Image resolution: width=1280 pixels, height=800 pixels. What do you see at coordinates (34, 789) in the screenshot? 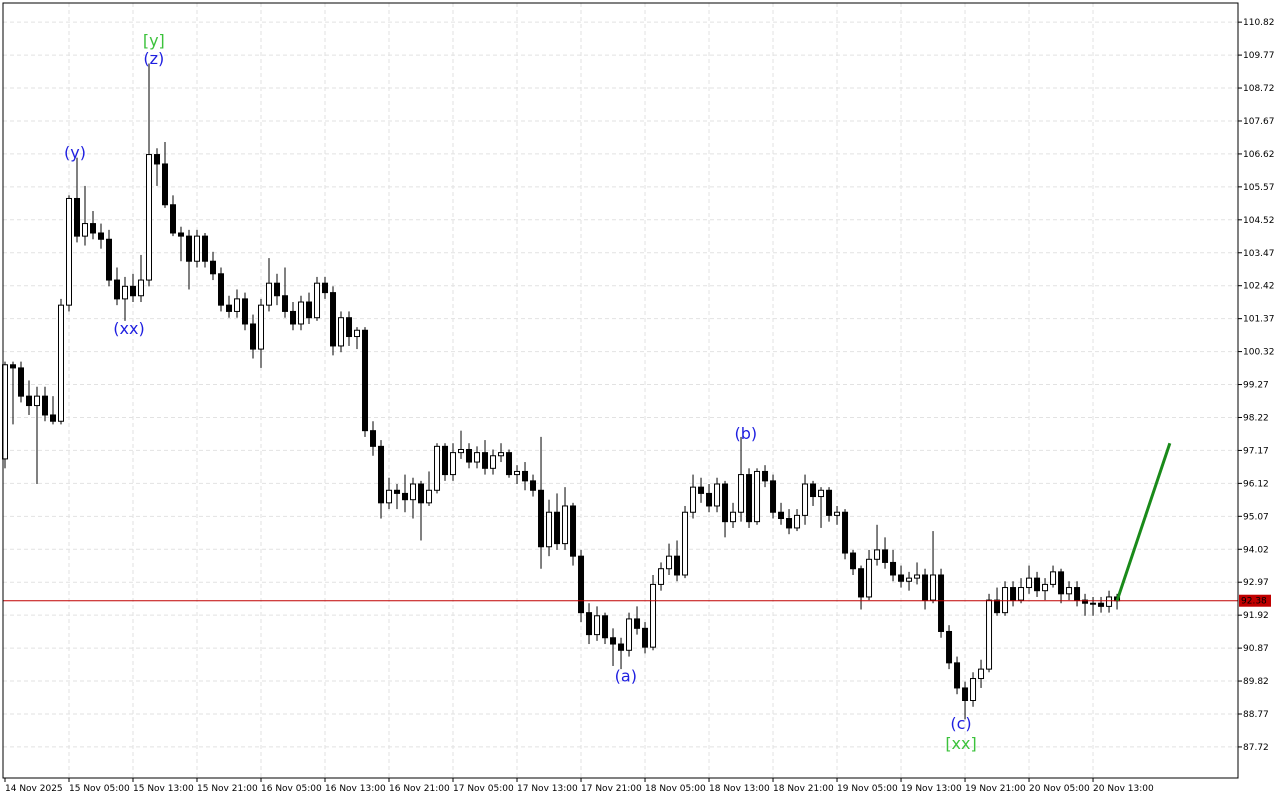
I see `x-tick-label: 14 Nov 2025` at bounding box center [34, 789].